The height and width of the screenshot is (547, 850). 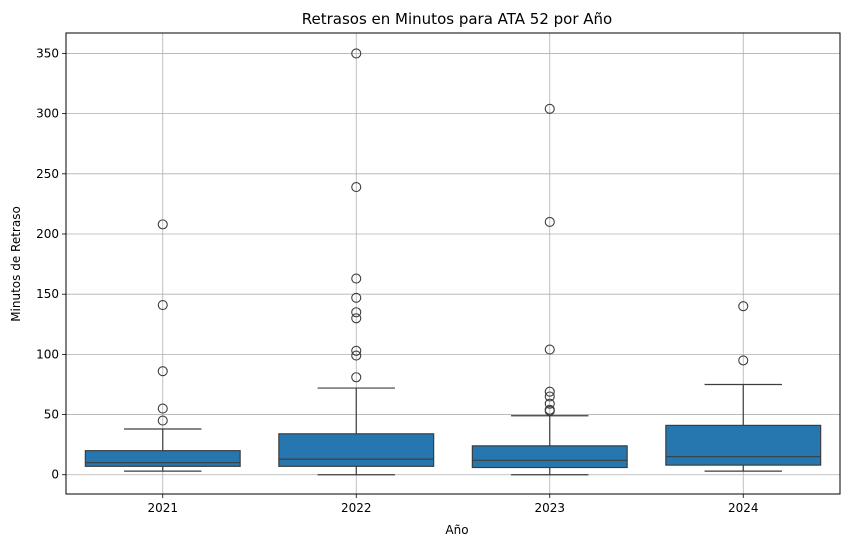 I want to click on y-tick-label: 0, so click(x=55, y=475).